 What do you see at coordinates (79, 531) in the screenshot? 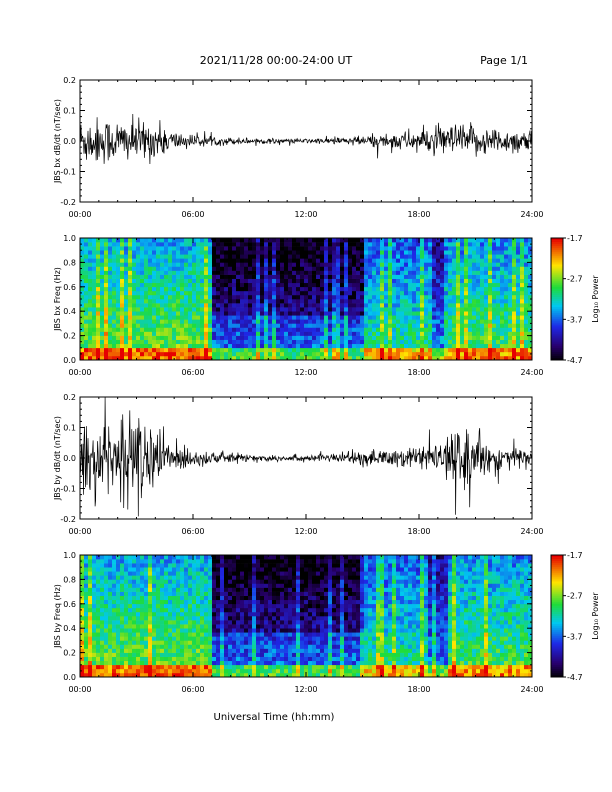
I see `x-tick-label: 00:00` at bounding box center [79, 531].